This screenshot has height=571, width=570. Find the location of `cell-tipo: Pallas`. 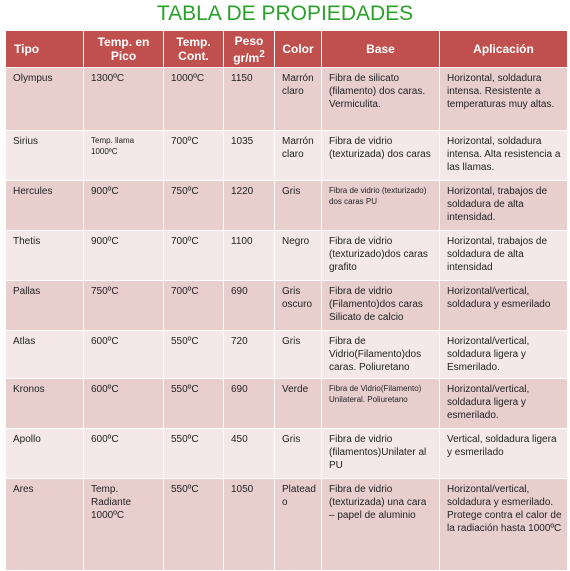

cell-tipo: Pallas is located at coordinates (44, 305).